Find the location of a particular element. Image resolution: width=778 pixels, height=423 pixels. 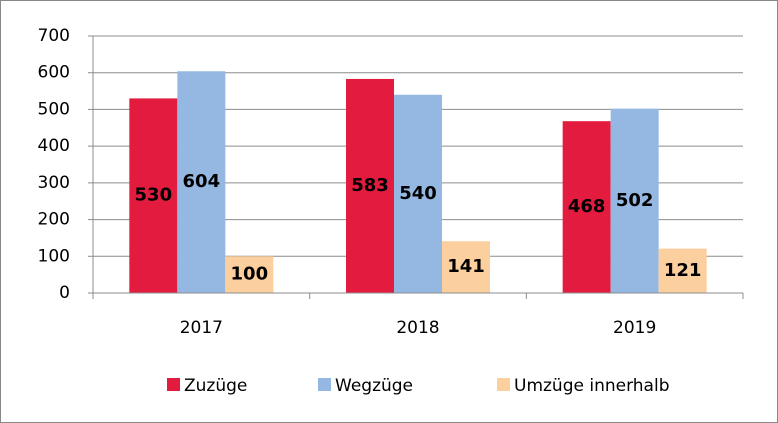

data-label: 100 is located at coordinates (250, 274).